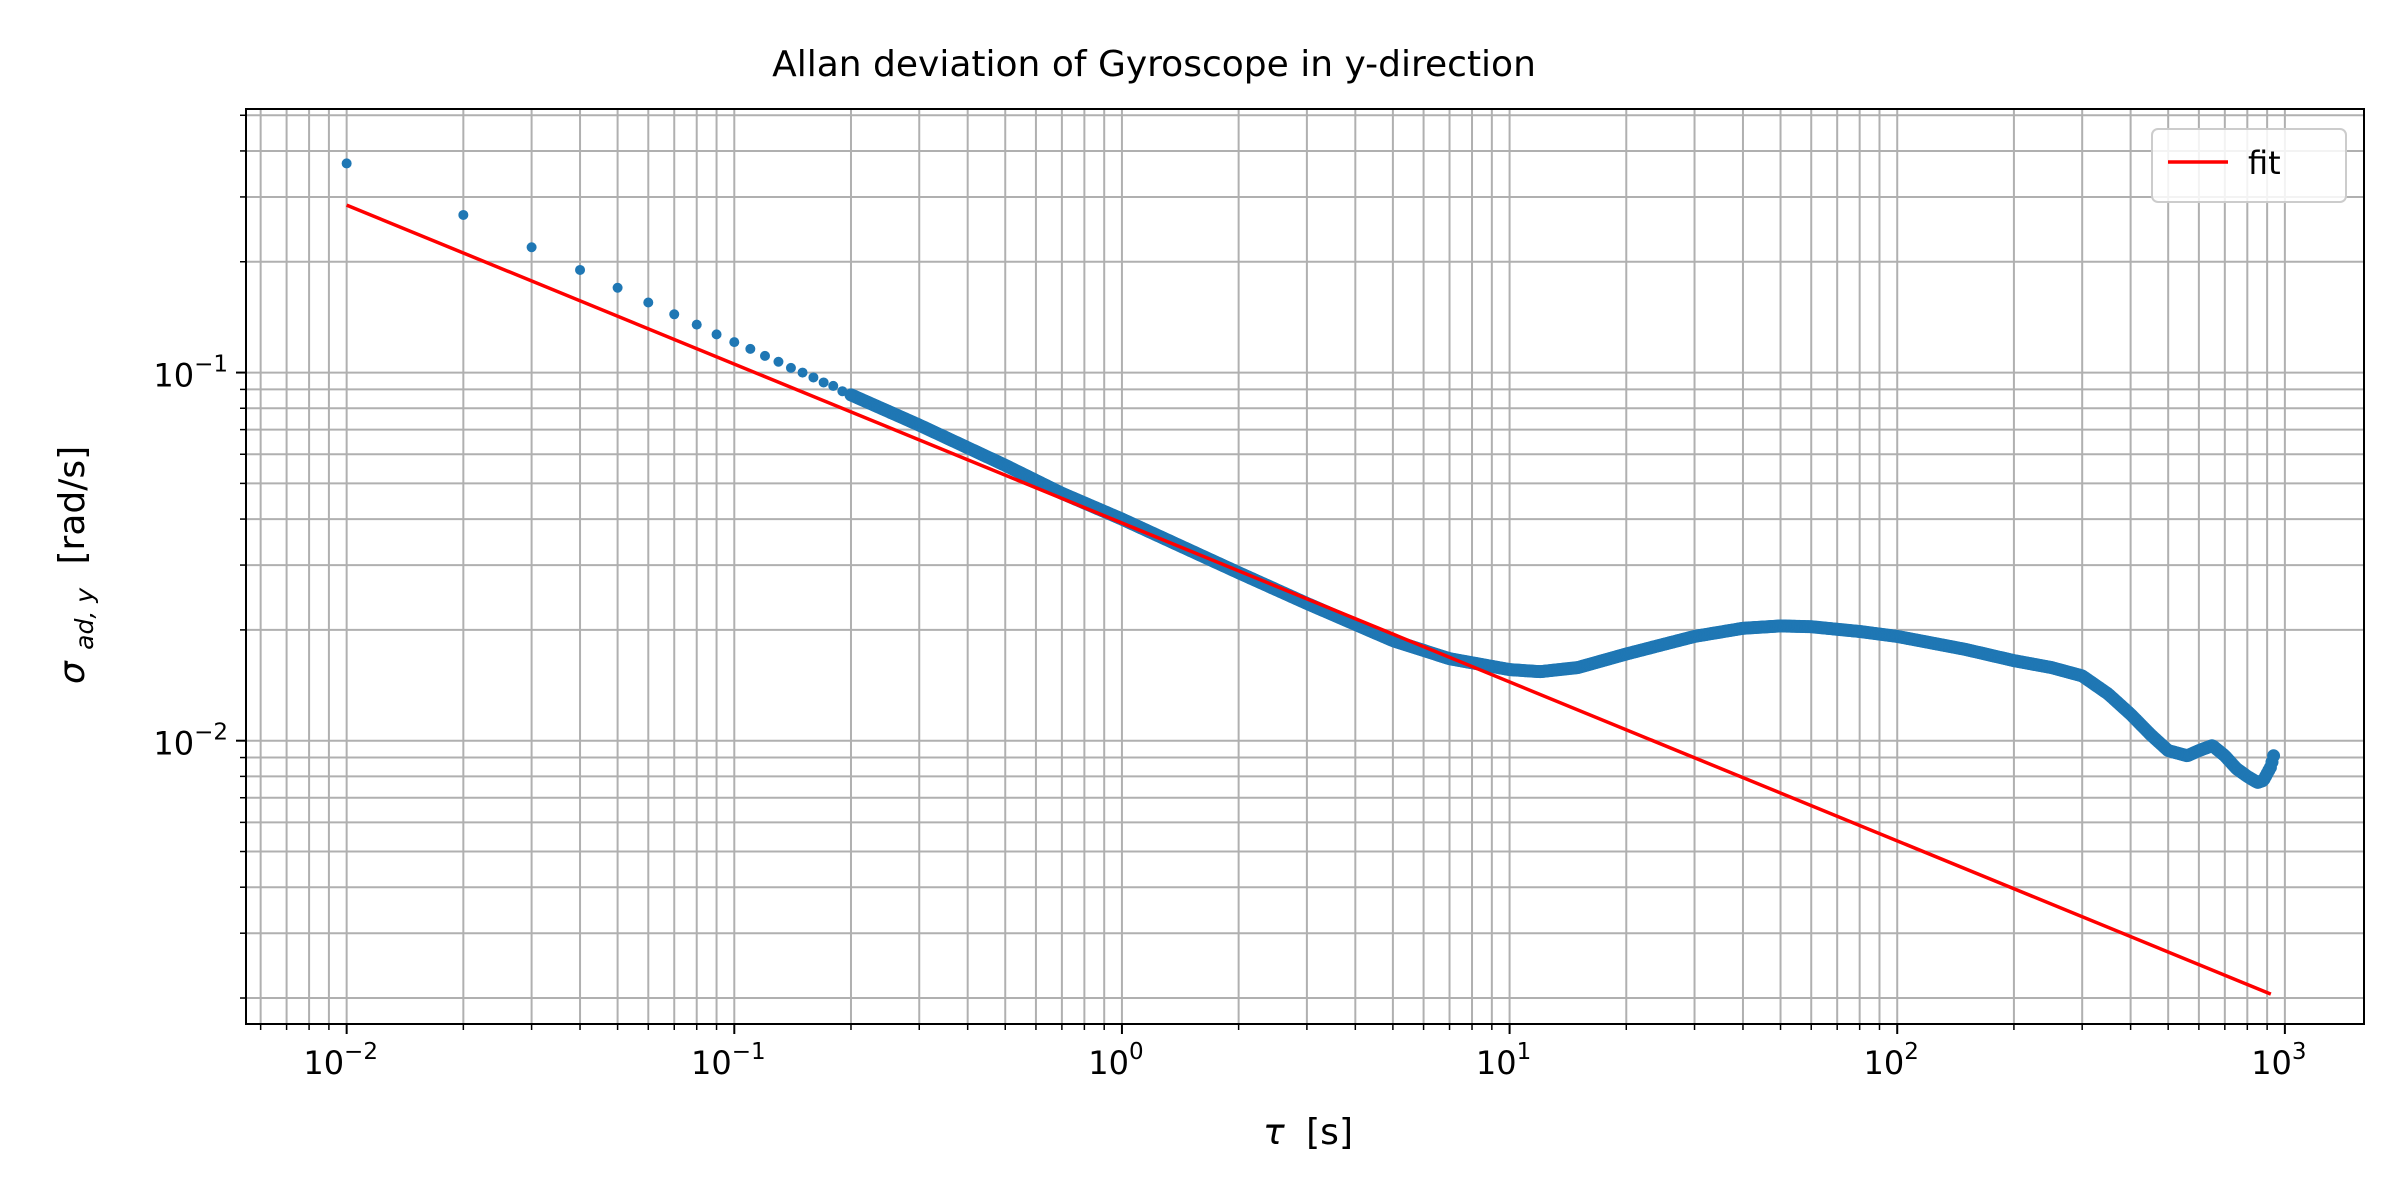  I want to click on legend-box, so click(2249, 165).